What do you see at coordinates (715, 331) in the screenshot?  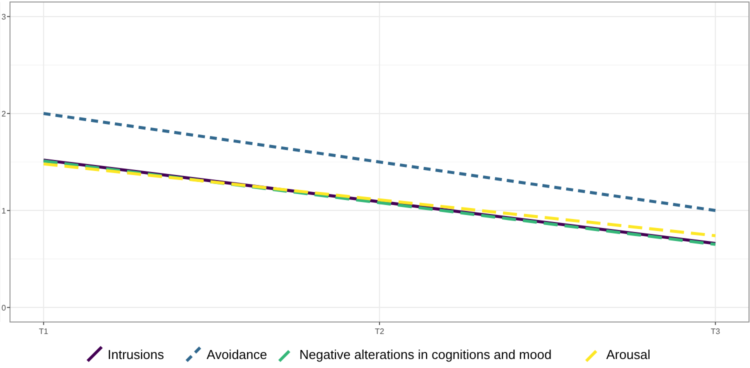 I see `x-tick-label: T3` at bounding box center [715, 331].